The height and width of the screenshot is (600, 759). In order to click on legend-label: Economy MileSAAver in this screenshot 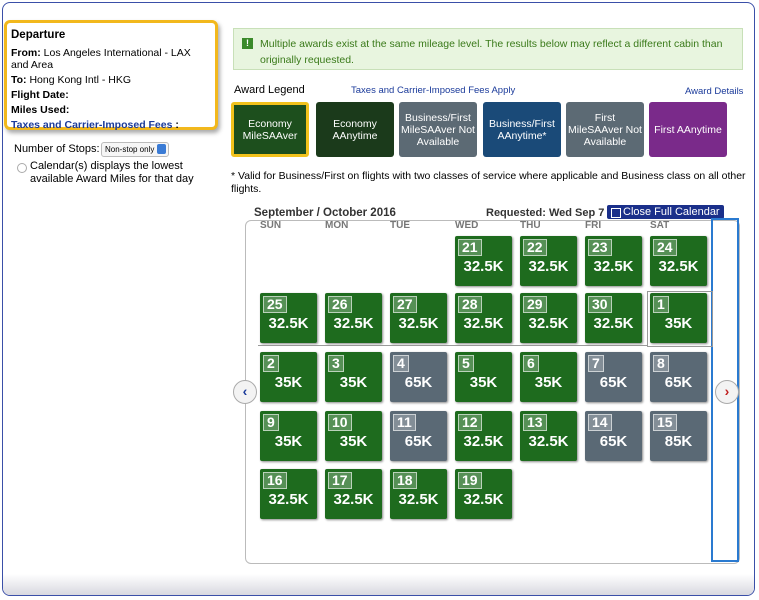, I will do `click(270, 129)`.